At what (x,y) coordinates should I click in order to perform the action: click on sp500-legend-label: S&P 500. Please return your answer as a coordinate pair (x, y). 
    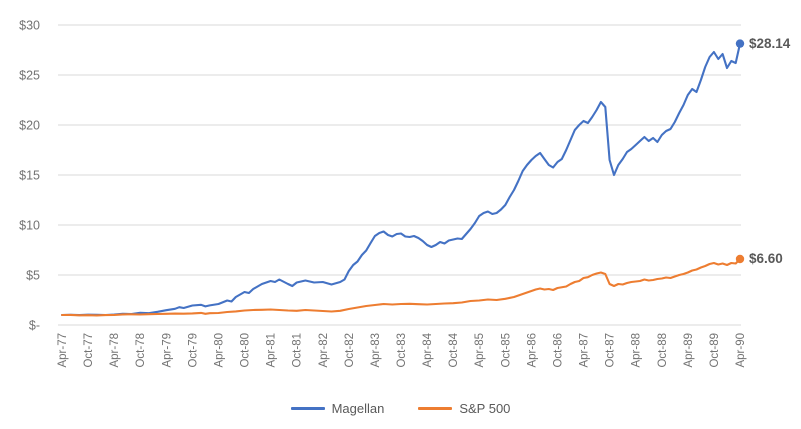
    Looking at the image, I should click on (485, 408).